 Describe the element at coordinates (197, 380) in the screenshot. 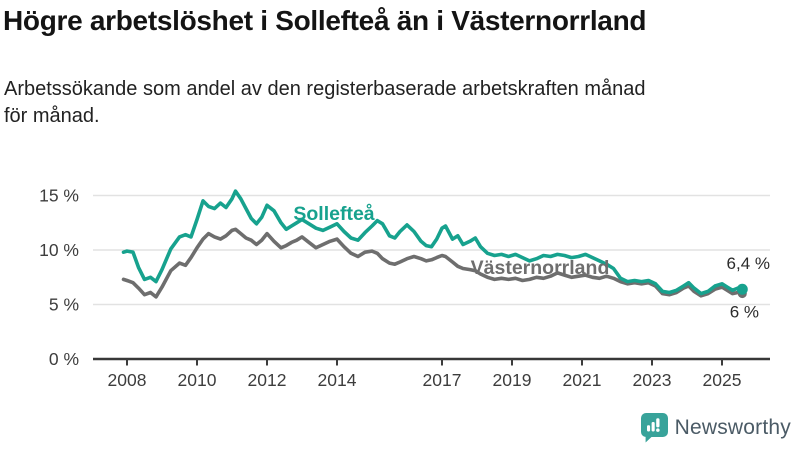

I see `x-tick-label: 2010` at that location.